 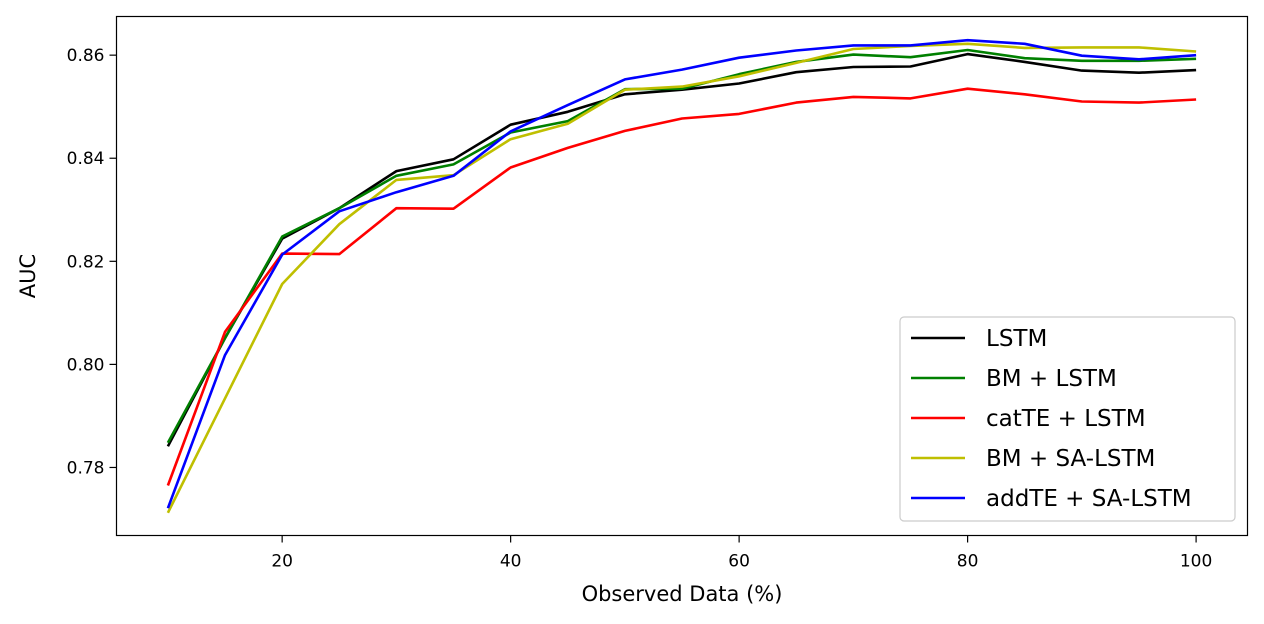 What do you see at coordinates (739, 562) in the screenshot?
I see `x-tick-label: 60` at bounding box center [739, 562].